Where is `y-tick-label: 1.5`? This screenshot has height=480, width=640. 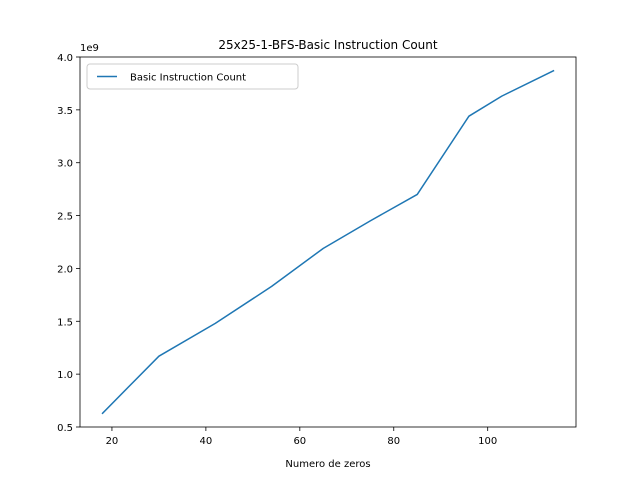
y-tick-label: 1.5 is located at coordinates (65, 322).